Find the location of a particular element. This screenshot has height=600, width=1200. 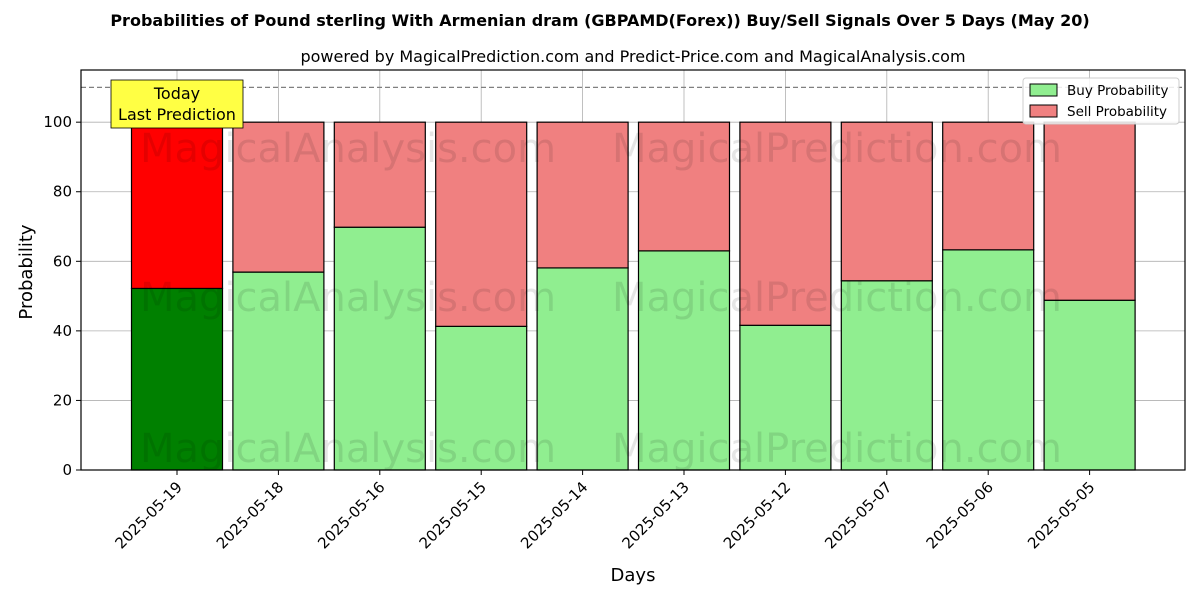

x-tick-label: 2025-05-12 is located at coordinates (757, 515).